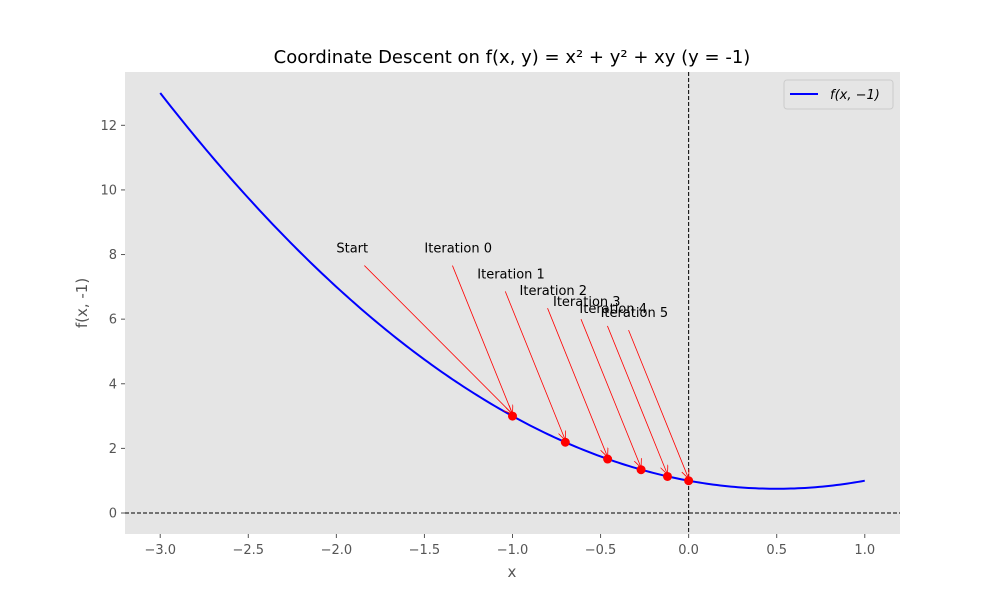 Image resolution: width=1000 pixels, height=600 pixels. Describe the element at coordinates (513, 550) in the screenshot. I see `x-tick-label: −1.0` at that location.